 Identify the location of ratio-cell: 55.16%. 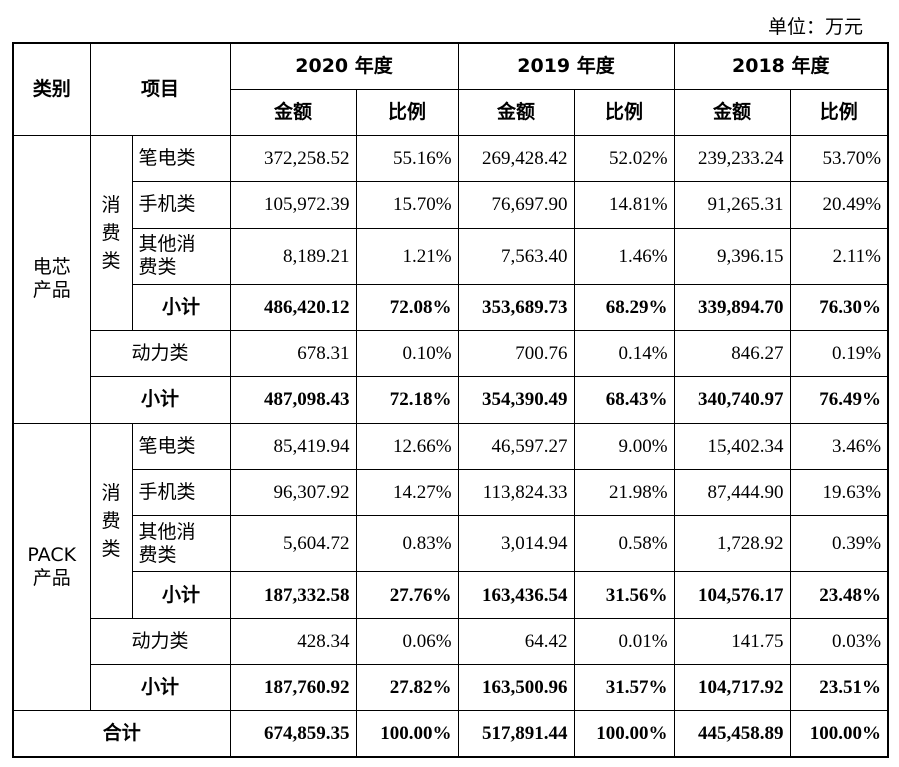
(407, 158).